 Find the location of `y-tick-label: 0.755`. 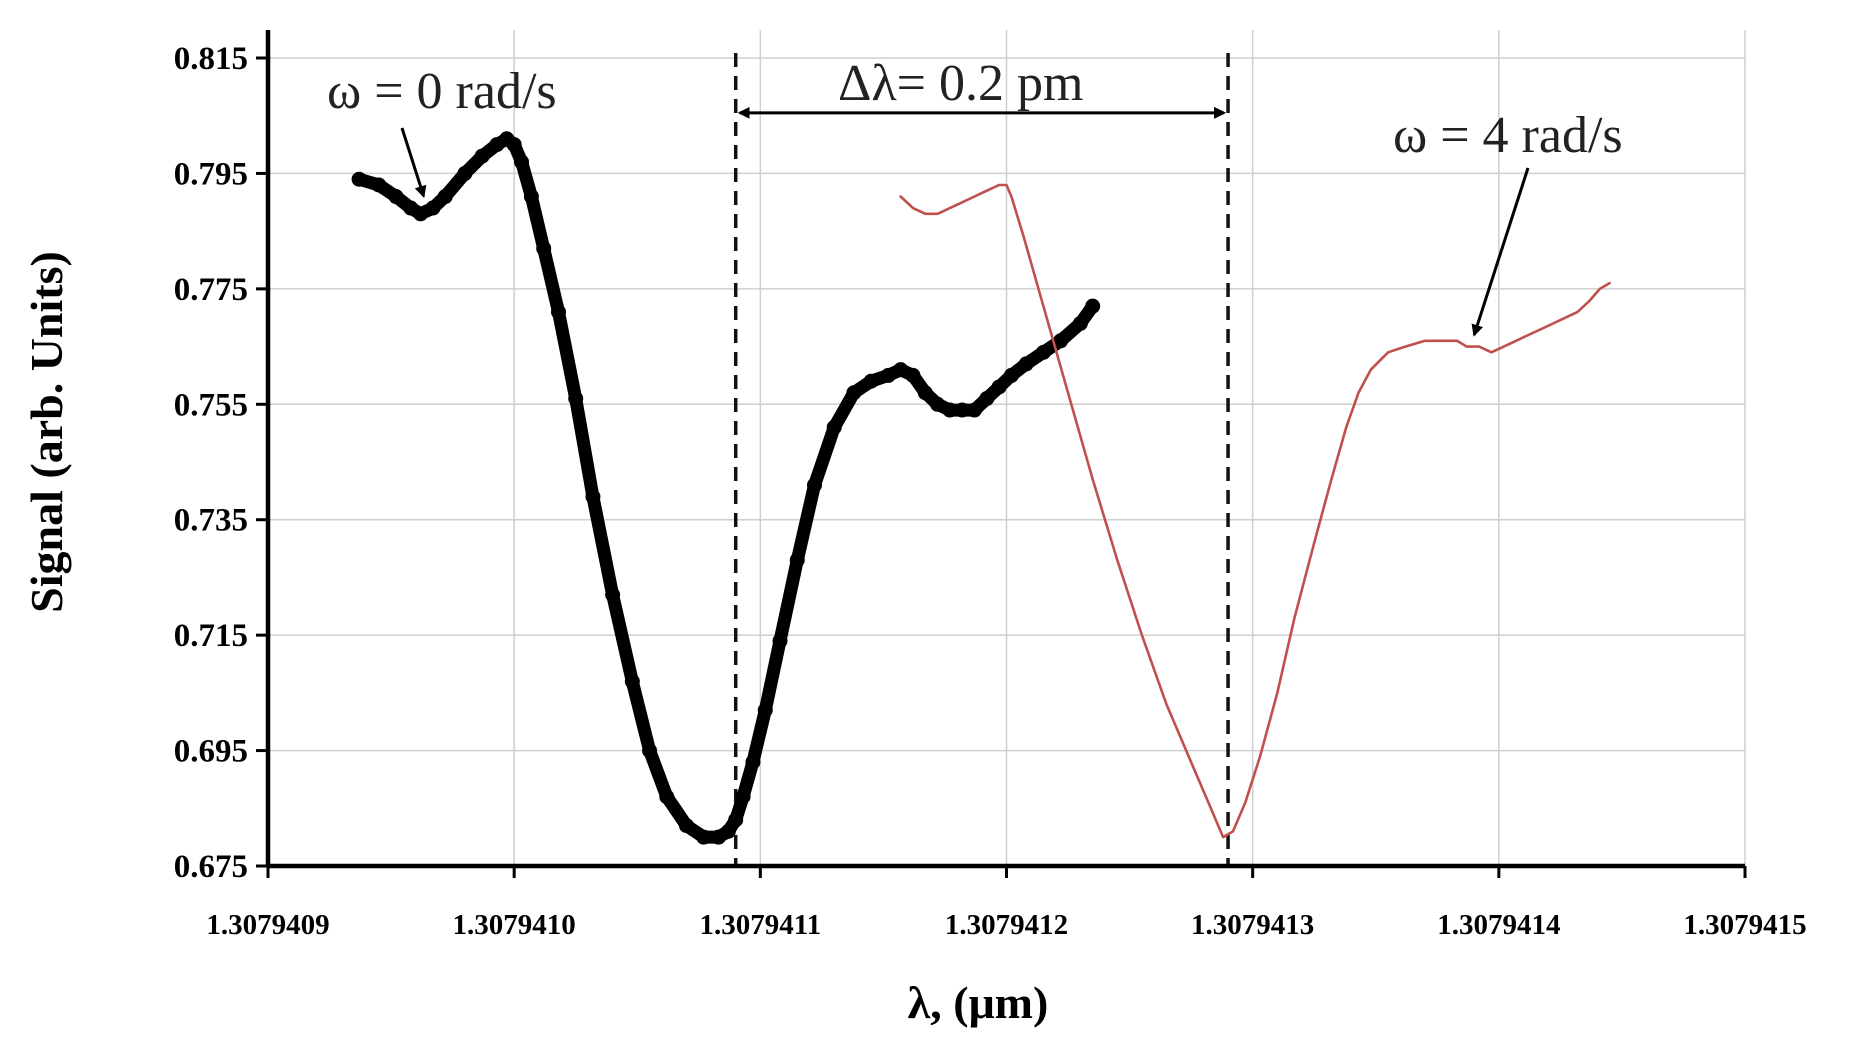

y-tick-label: 0.755 is located at coordinates (211, 405).